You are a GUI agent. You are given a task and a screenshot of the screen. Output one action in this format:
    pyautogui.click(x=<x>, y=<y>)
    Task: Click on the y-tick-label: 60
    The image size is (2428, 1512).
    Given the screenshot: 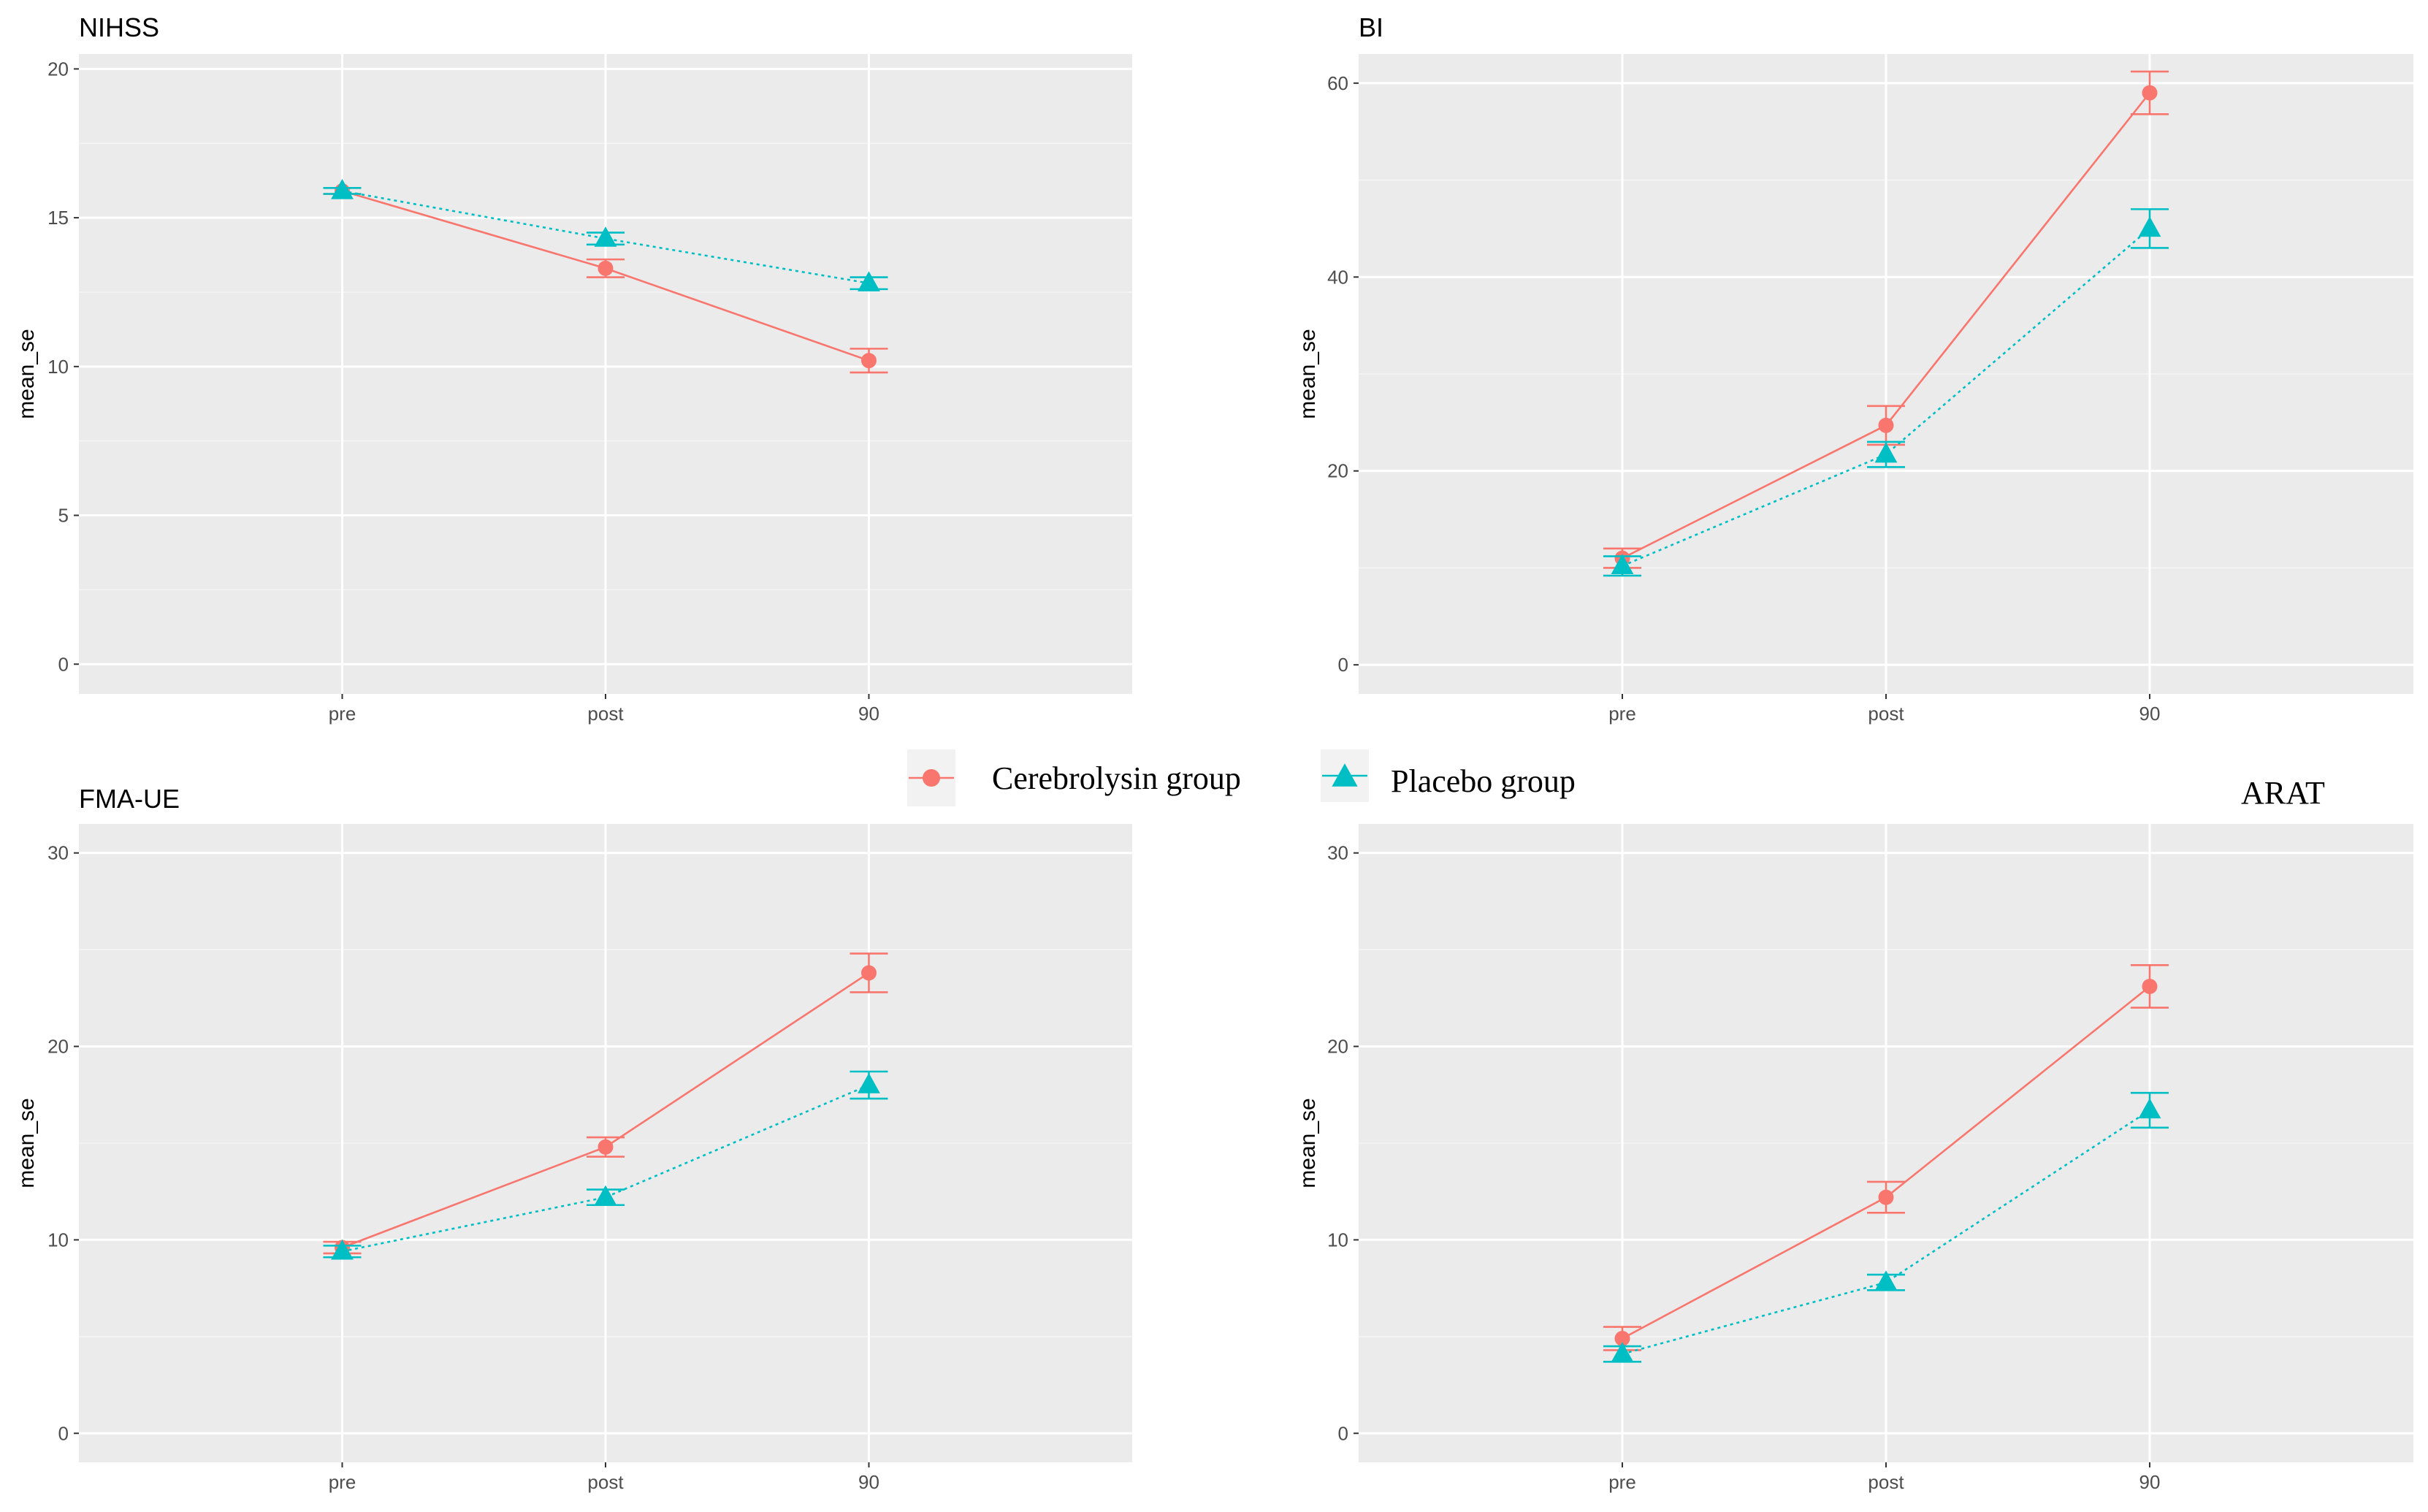 What is the action you would take?
    pyautogui.click(x=1337, y=83)
    